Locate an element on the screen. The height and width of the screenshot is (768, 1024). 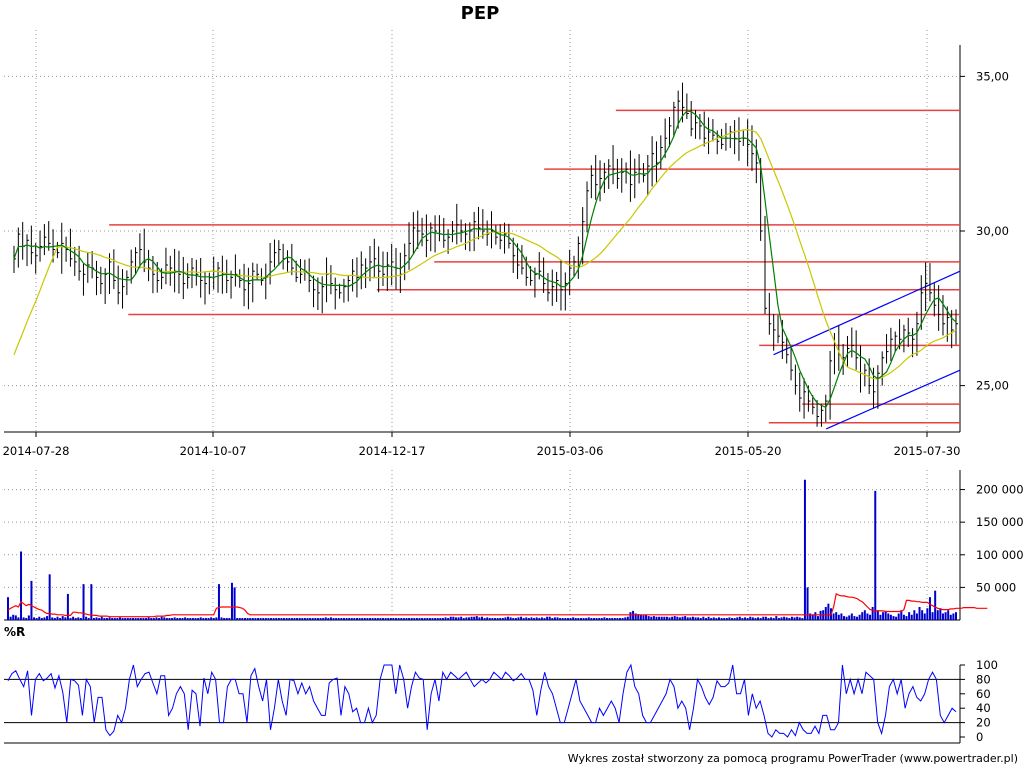
volume-y-tick-label: 200 000 is located at coordinates (1000, 490).